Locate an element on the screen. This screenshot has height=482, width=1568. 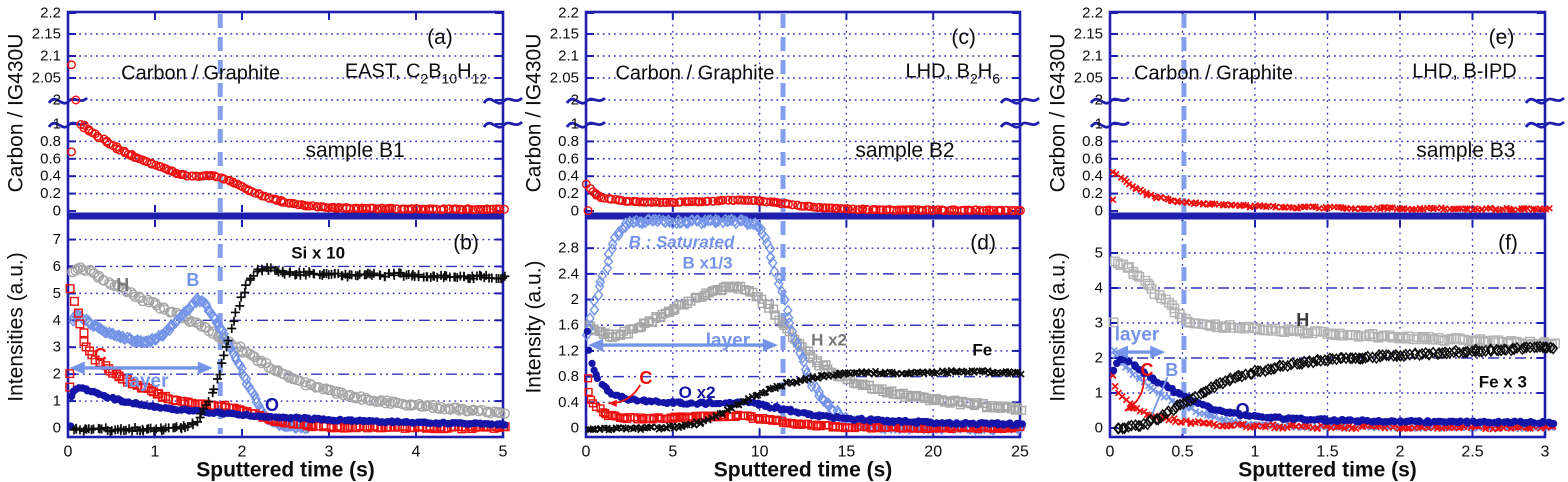
annotation--a-: (a) is located at coordinates (440, 37).